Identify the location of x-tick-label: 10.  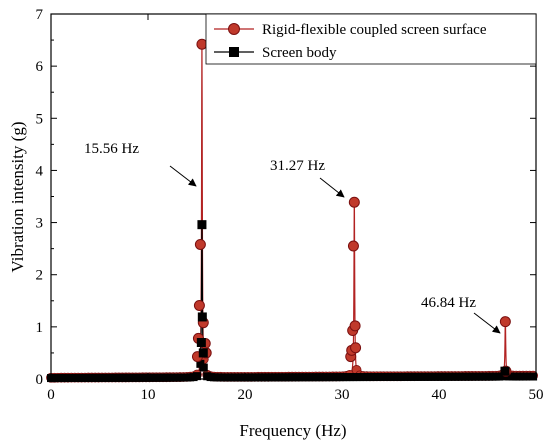
(148, 395).